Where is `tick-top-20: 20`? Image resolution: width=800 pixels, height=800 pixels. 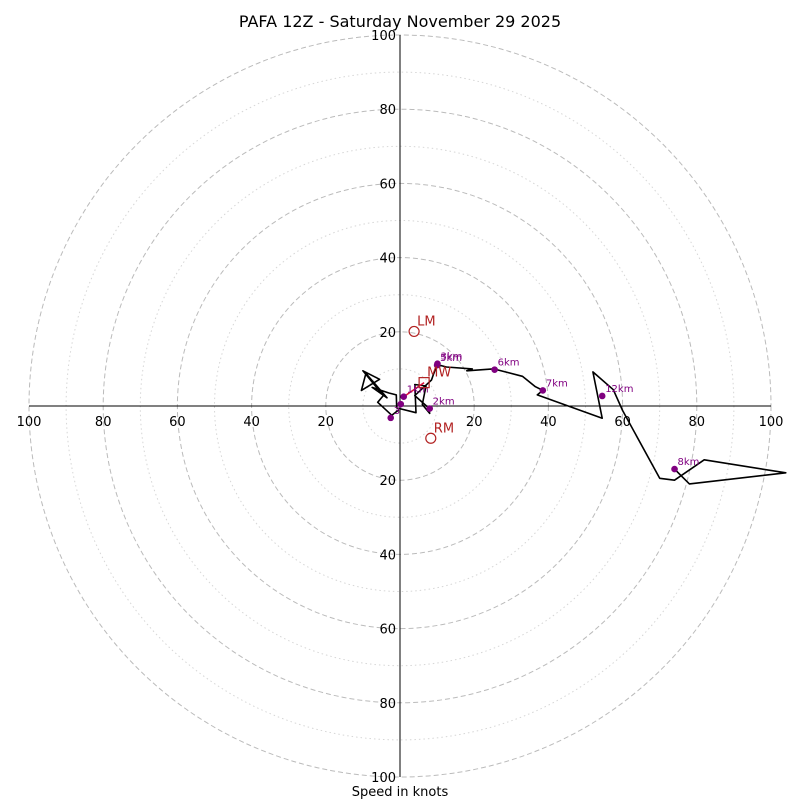
tick-top-20: 20 is located at coordinates (387, 333).